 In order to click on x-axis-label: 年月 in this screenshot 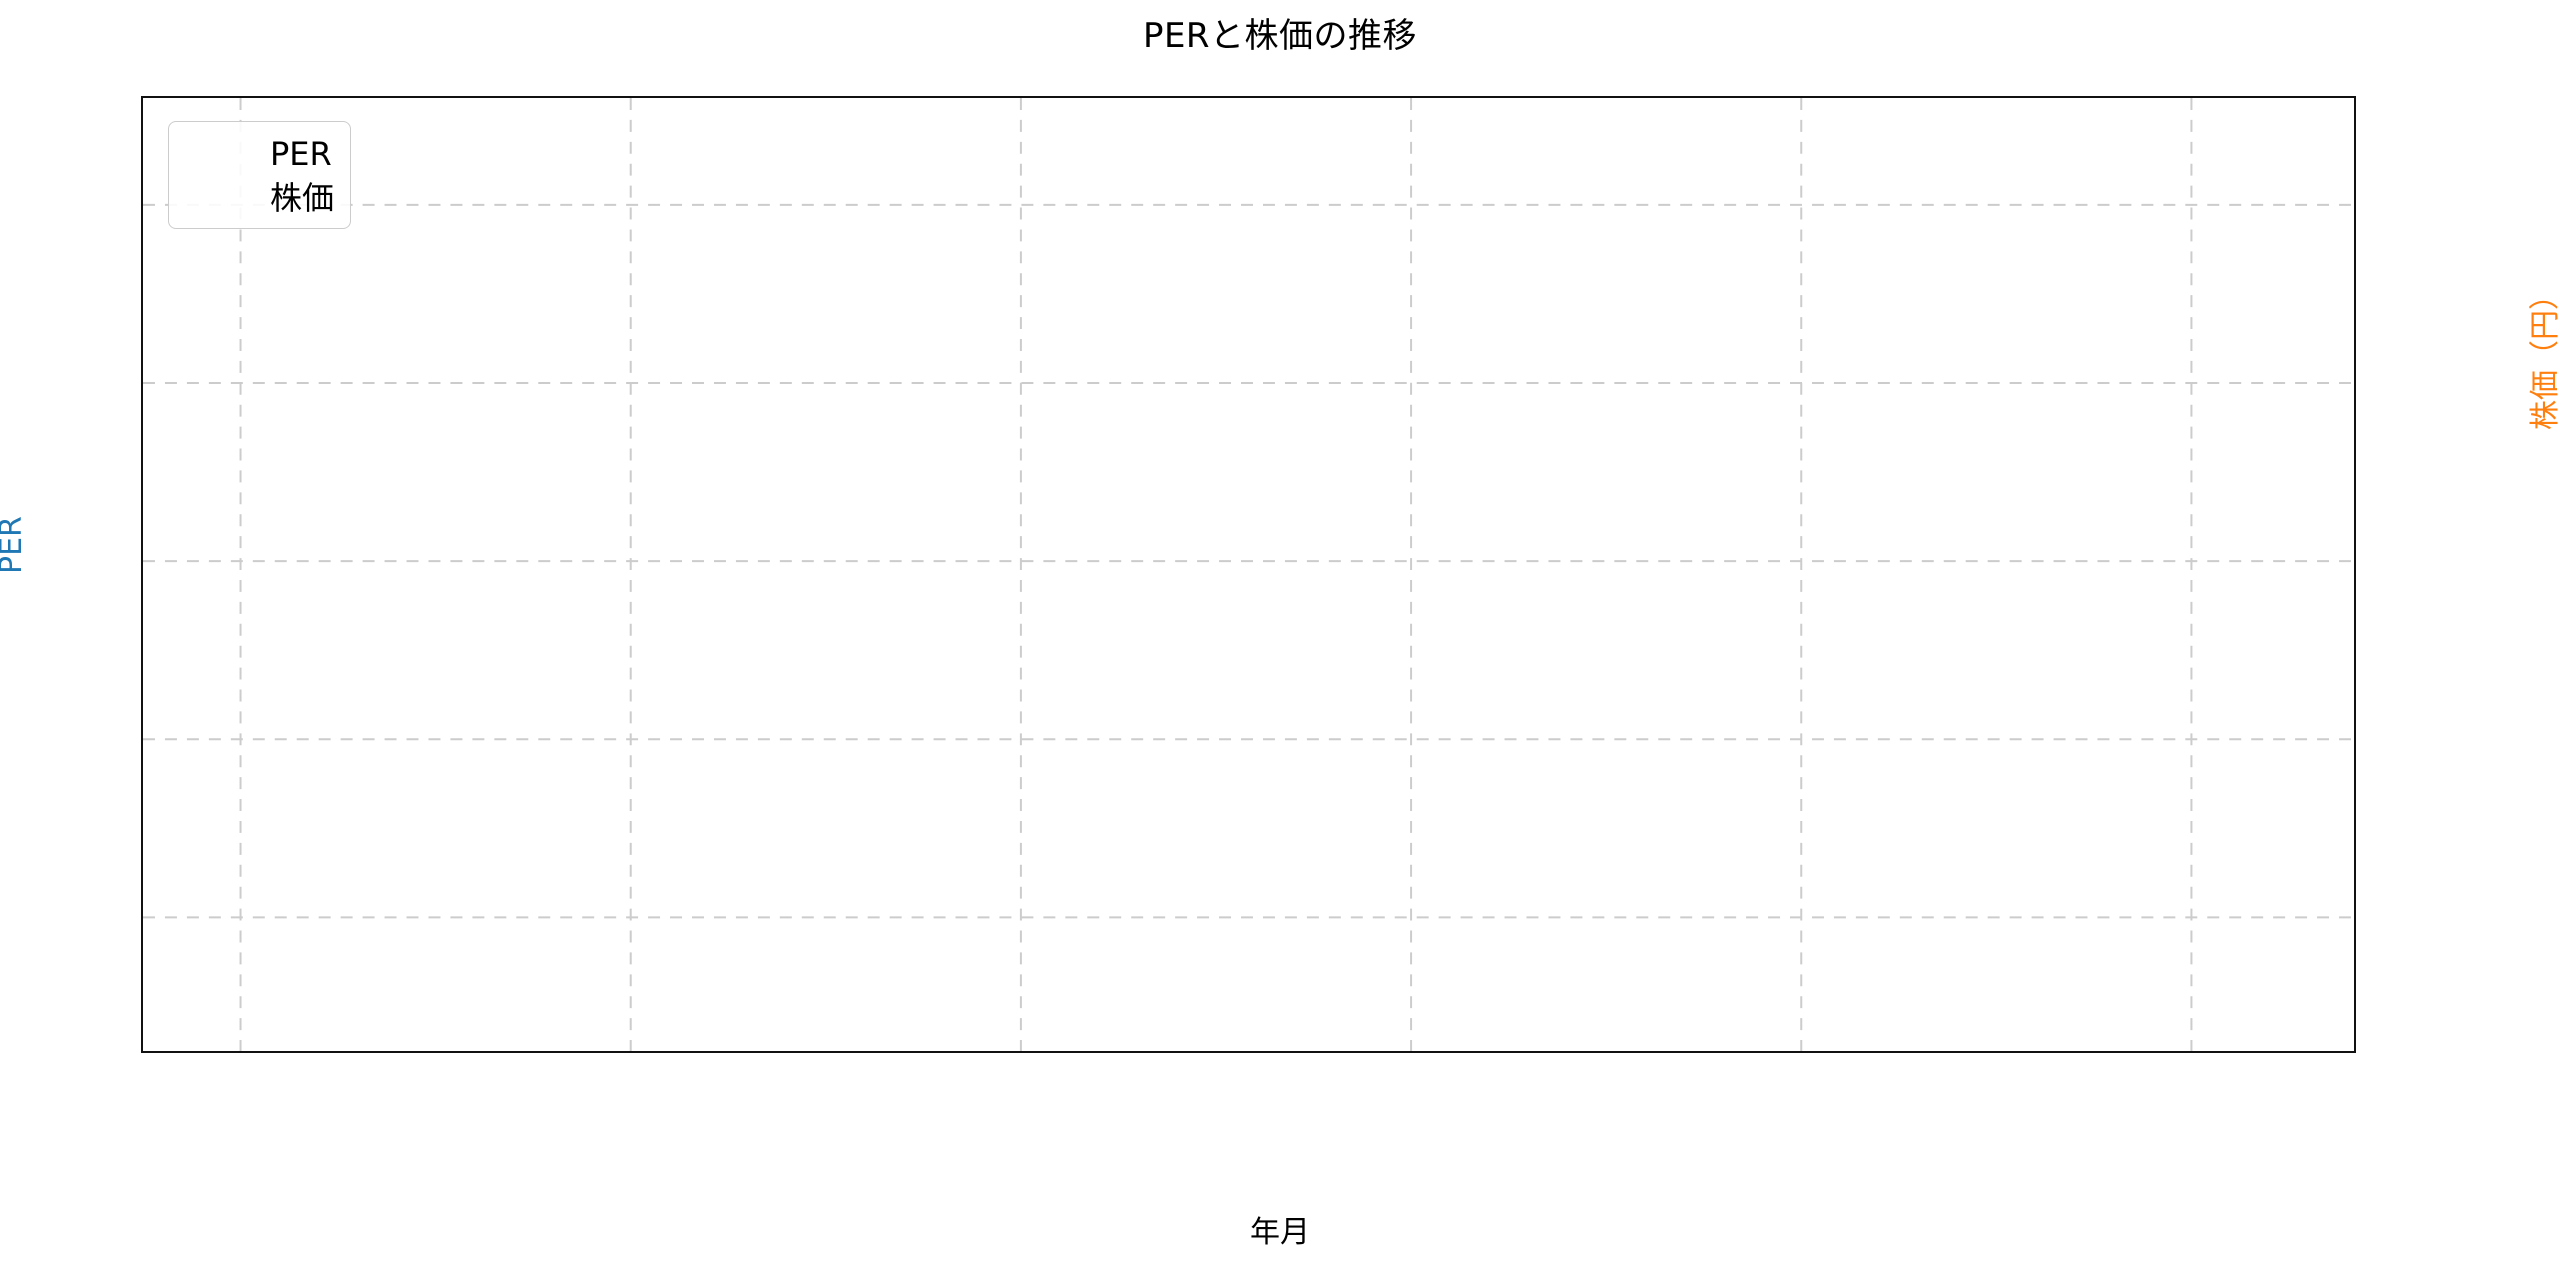, I will do `click(1280, 1232)`.